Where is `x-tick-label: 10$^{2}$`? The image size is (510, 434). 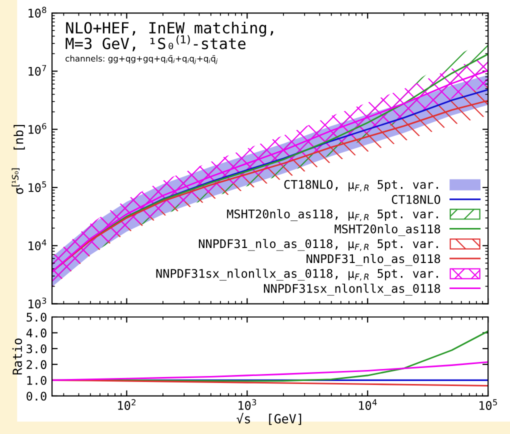 x-tick-label: 10$^{2}$ is located at coordinates (127, 404).